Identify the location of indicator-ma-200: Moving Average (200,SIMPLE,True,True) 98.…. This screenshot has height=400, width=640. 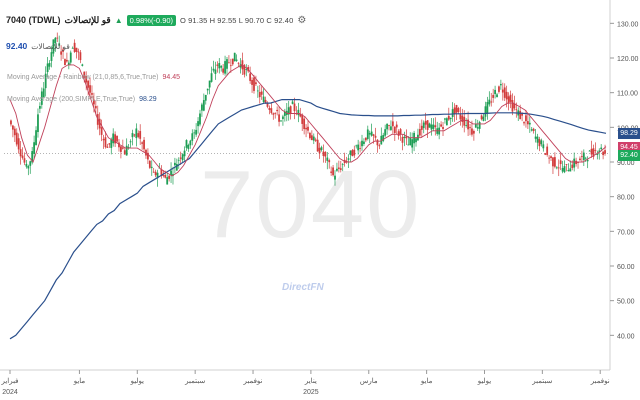
(82, 99).